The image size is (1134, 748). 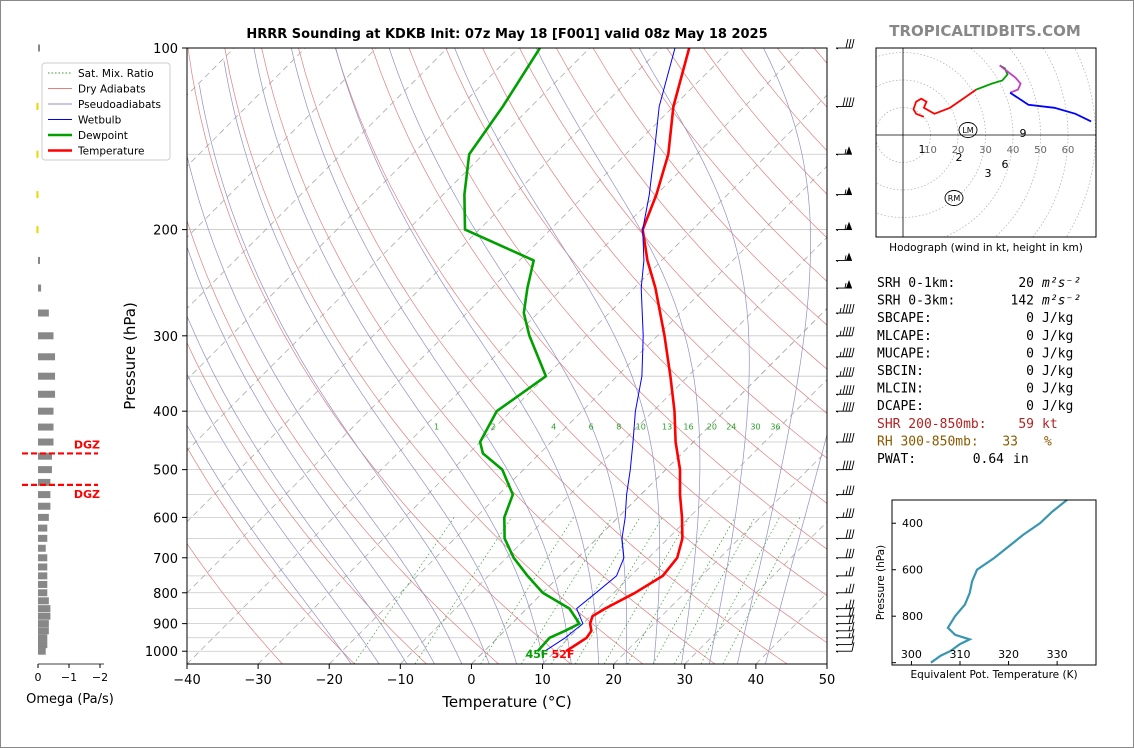 I want to click on hodograph-height-label: 2, so click(x=959, y=157).